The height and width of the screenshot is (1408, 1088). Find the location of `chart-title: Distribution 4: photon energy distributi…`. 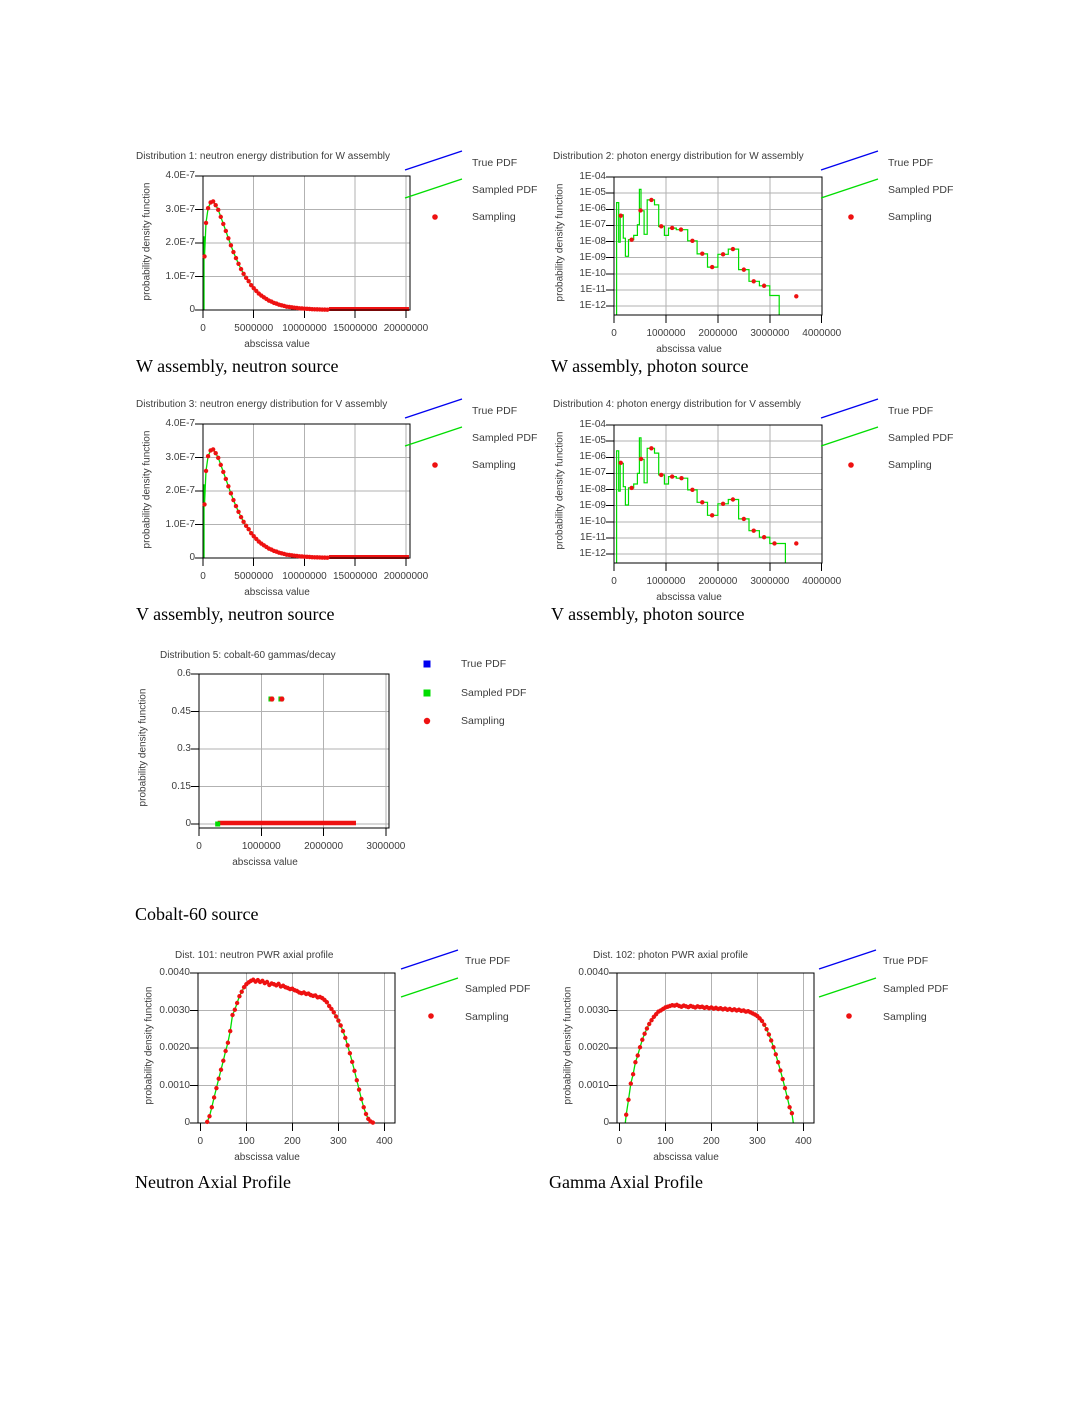

chart-title: Distribution 4: photon energy distributi… is located at coordinates (677, 404).